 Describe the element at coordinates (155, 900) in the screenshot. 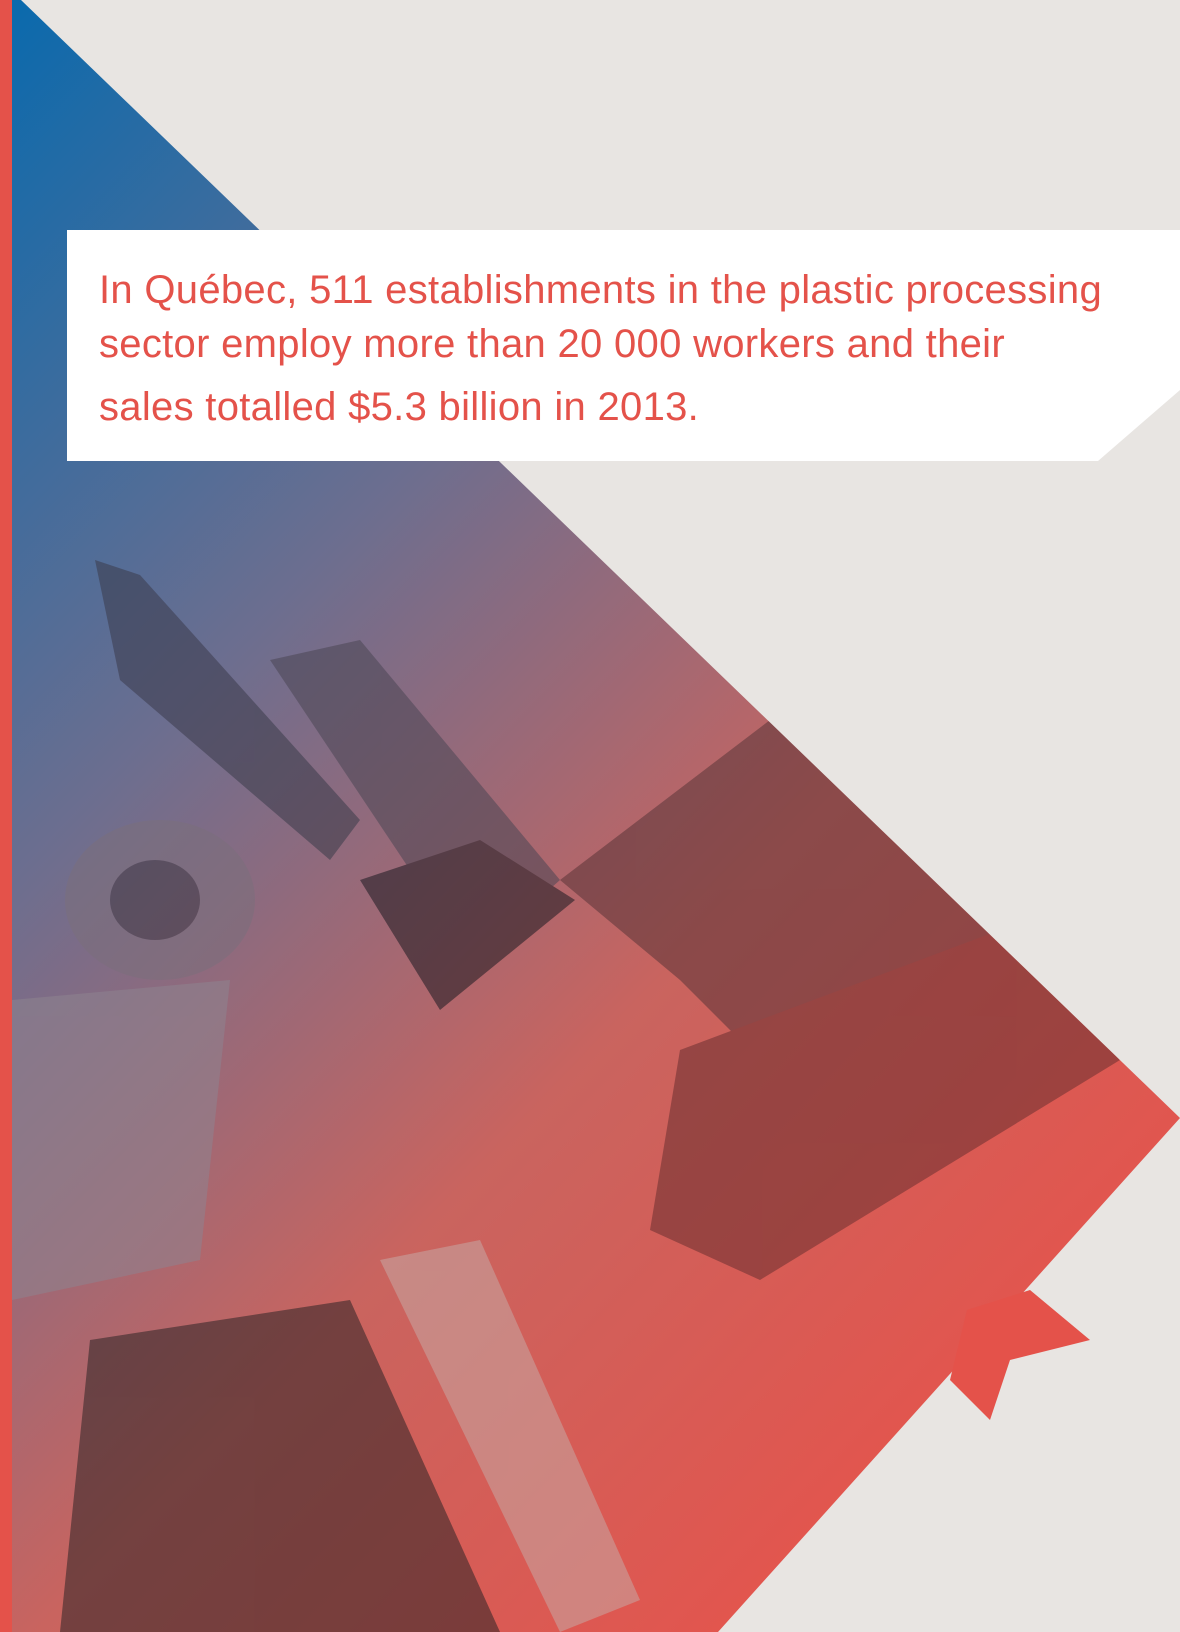

I see `tube-hole` at that location.